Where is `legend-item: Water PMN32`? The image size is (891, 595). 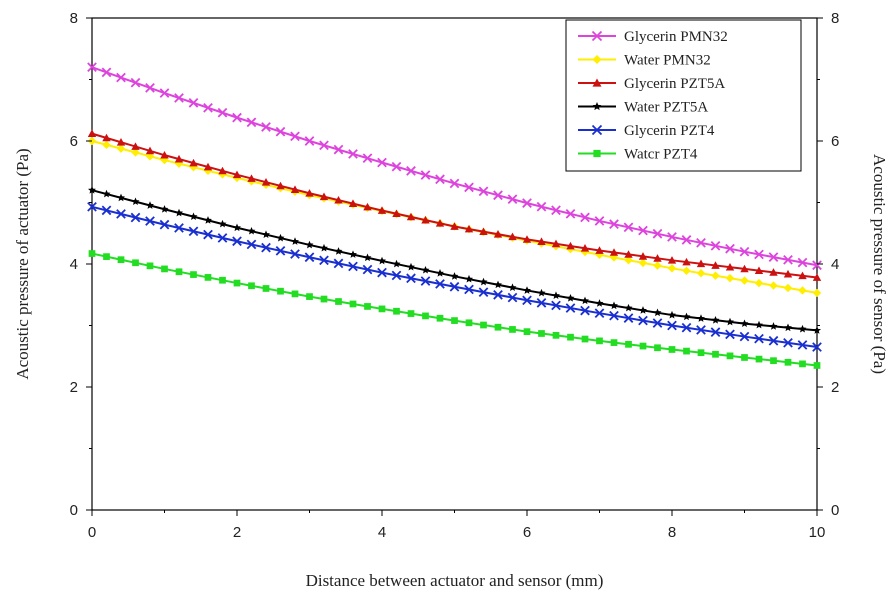 legend-item: Water PMN32 is located at coordinates (644, 61).